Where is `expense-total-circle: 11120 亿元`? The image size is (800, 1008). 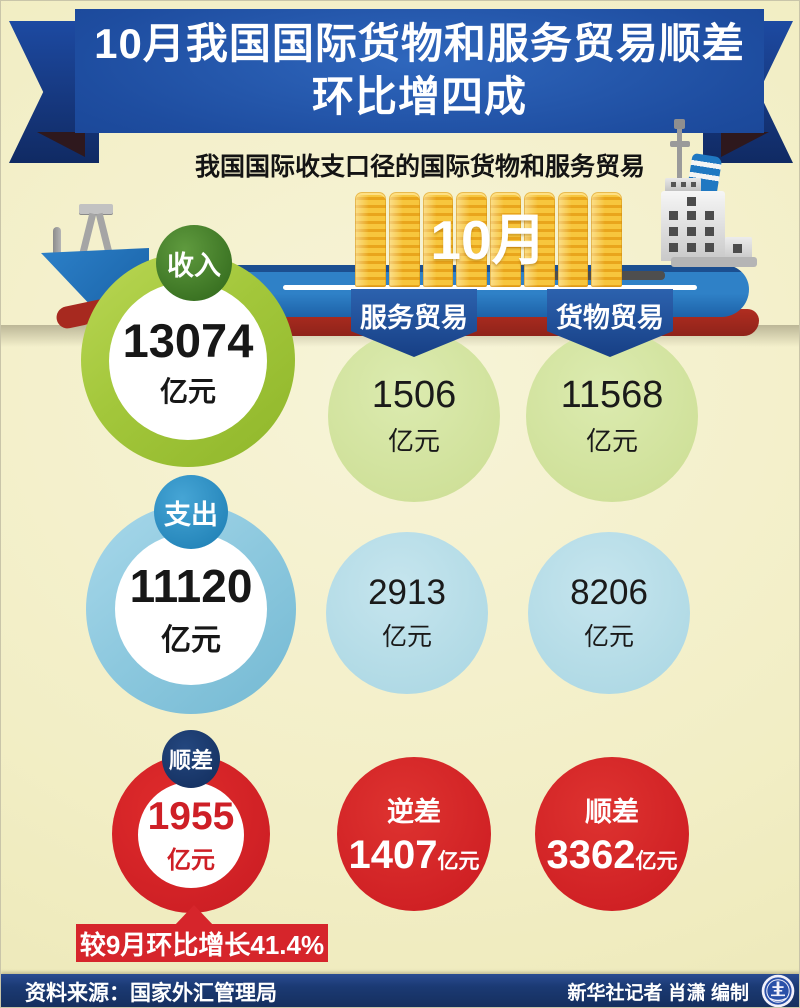
expense-total-circle: 11120 亿元 is located at coordinates (191, 609).